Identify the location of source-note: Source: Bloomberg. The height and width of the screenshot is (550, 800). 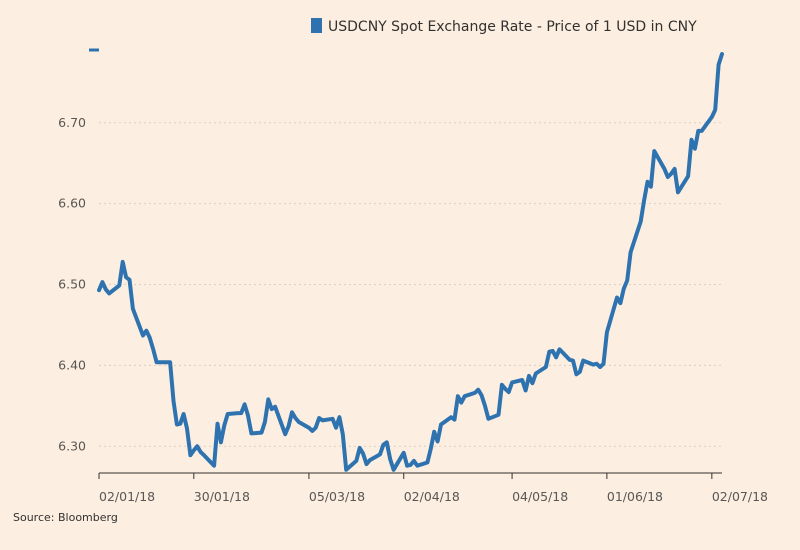
(65, 517).